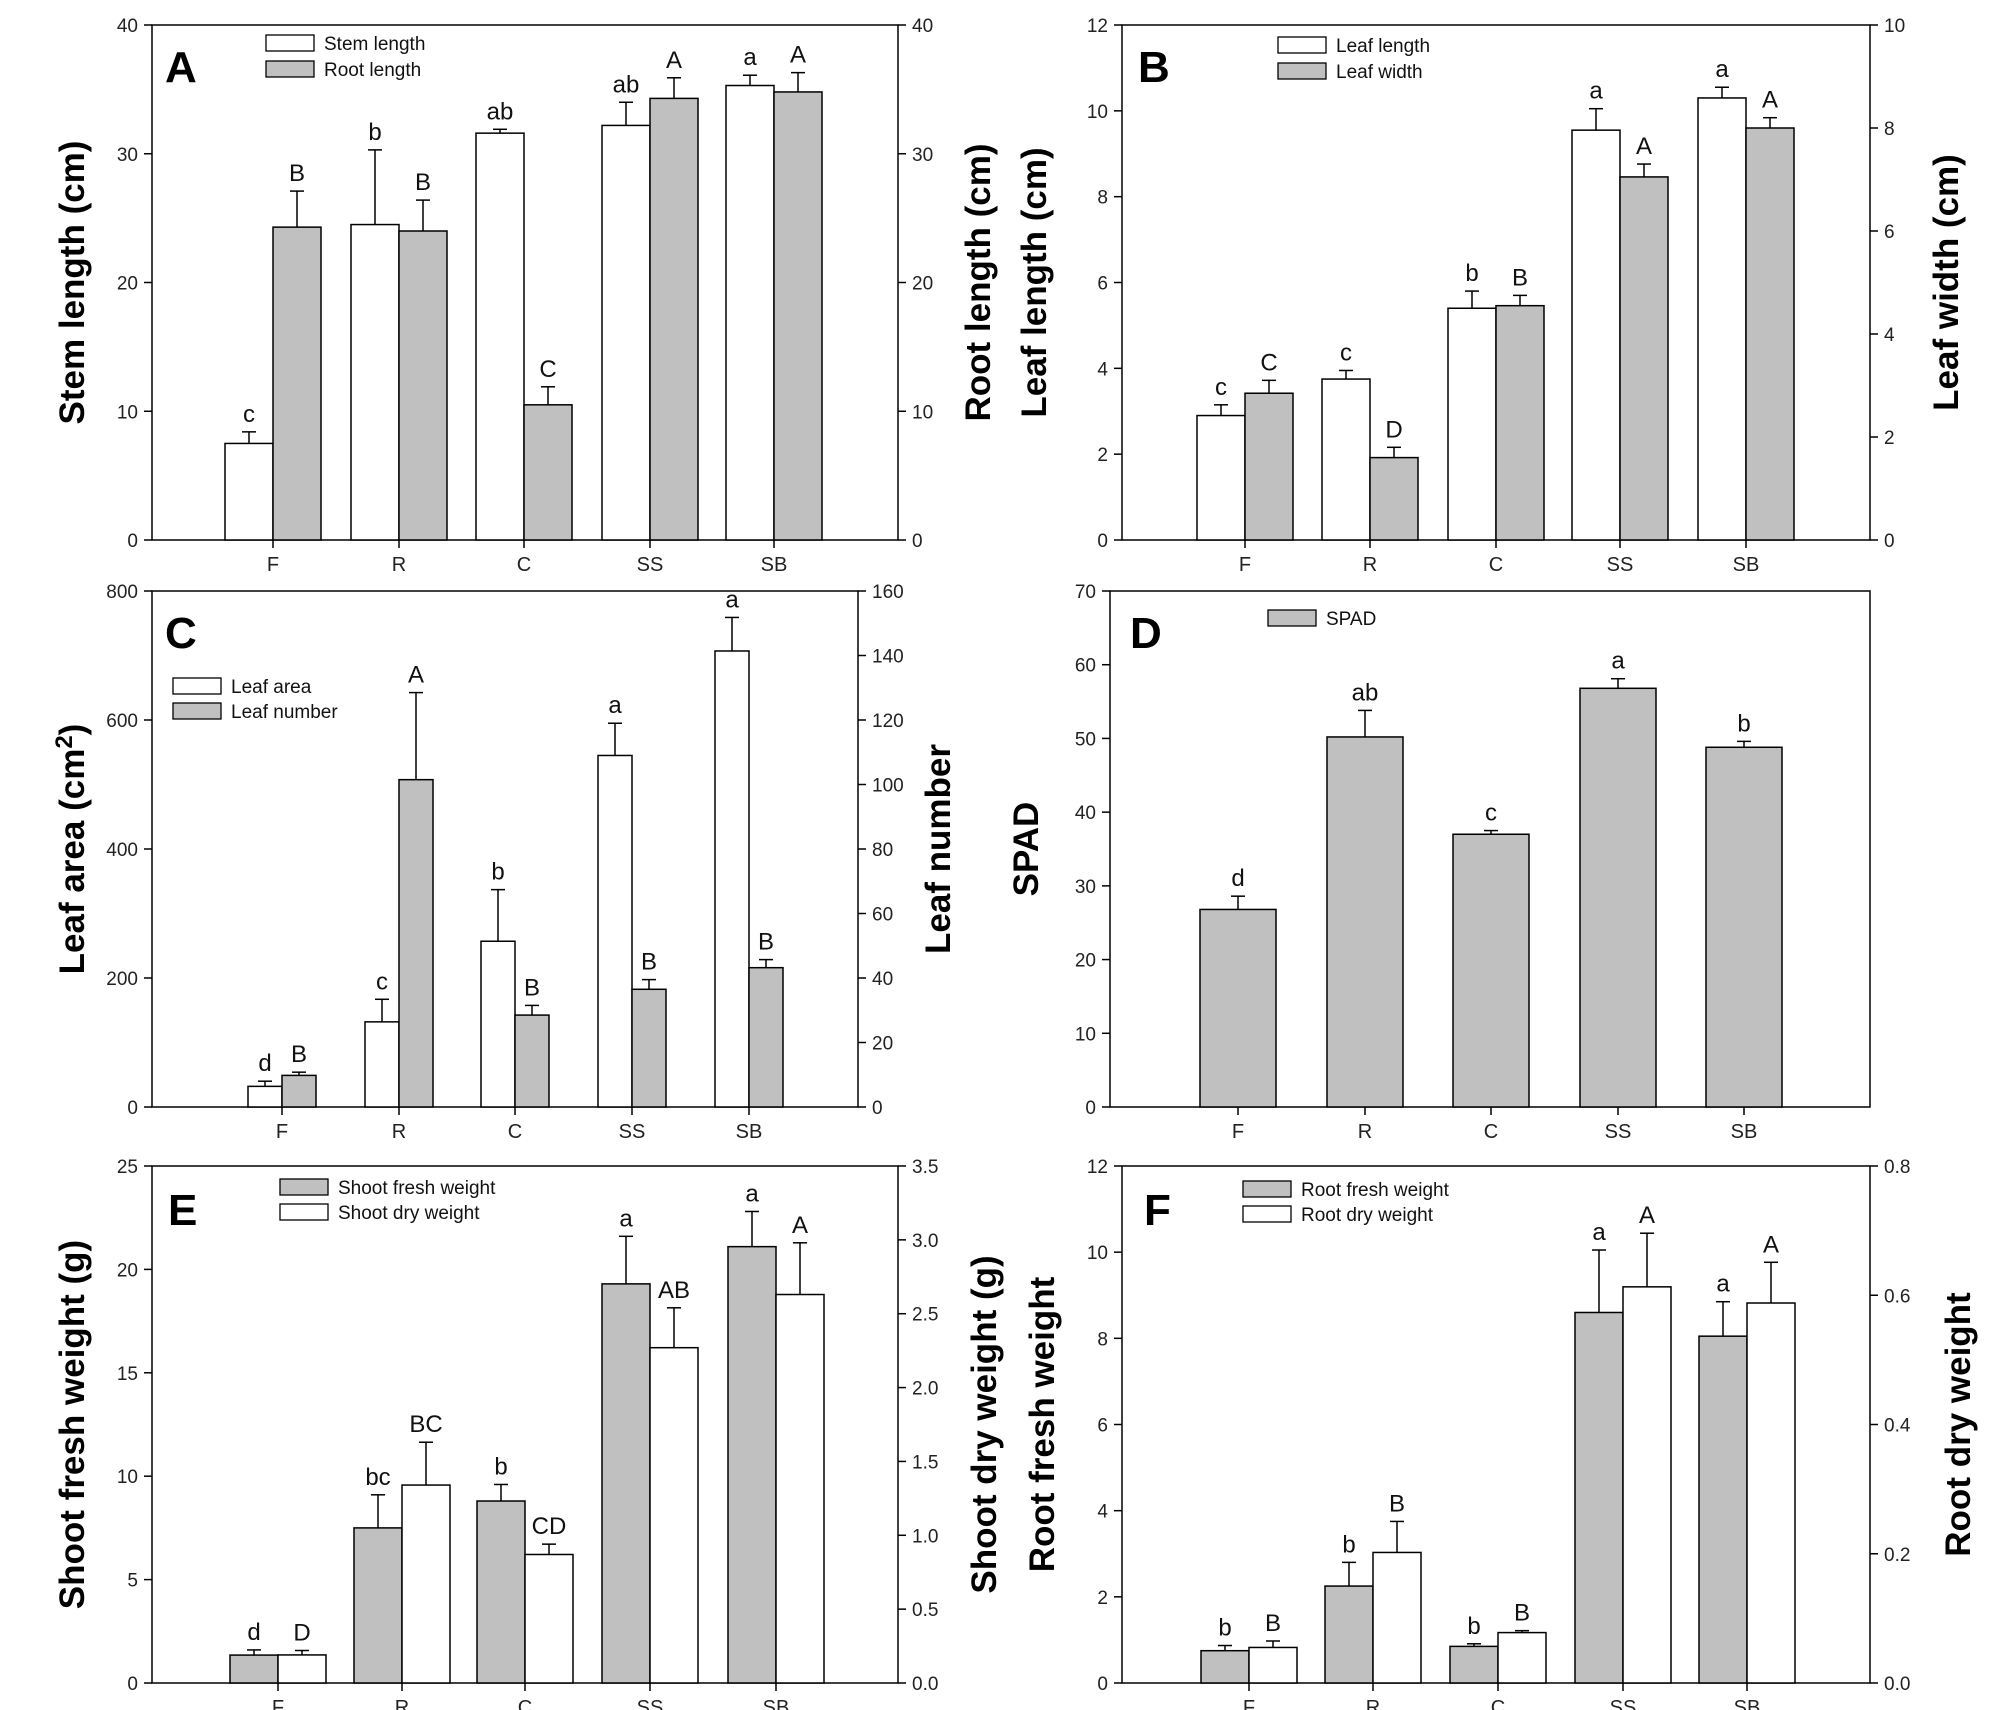 The width and height of the screenshot is (2008, 1710). Describe the element at coordinates (547, 369) in the screenshot. I see `significance-letter: C` at that location.